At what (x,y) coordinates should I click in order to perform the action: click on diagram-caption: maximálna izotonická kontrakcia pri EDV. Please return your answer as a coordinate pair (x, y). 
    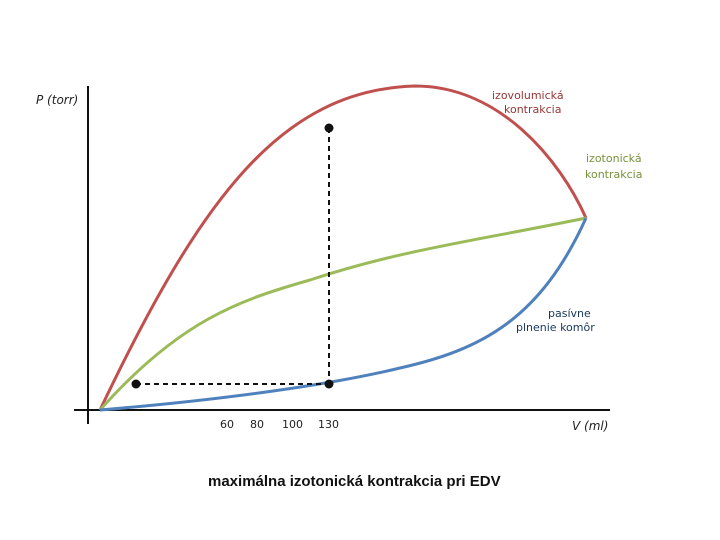
    Looking at the image, I should click on (354, 481).